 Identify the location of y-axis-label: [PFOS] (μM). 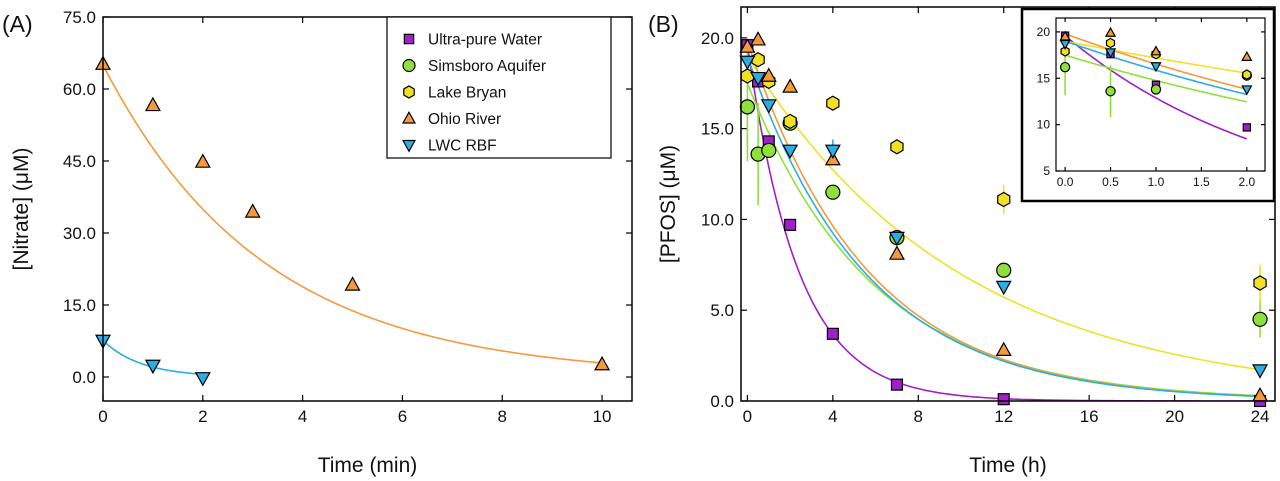
(668, 204).